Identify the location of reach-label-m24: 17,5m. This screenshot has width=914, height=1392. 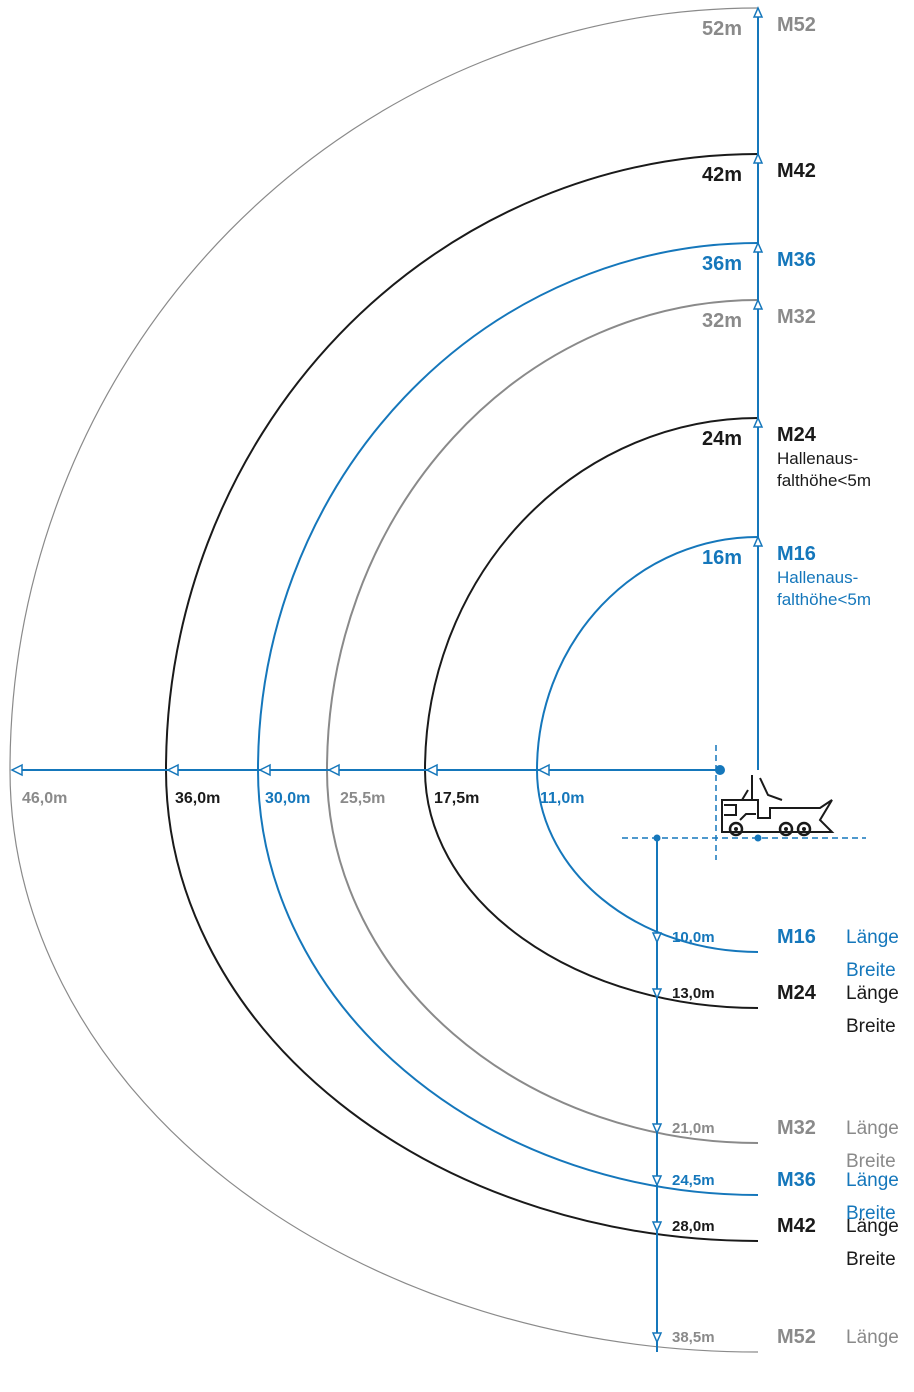
(456, 798).